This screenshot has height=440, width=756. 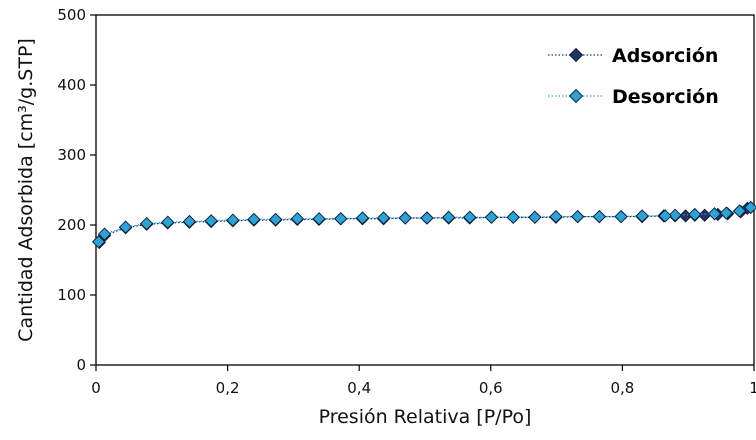 What do you see at coordinates (665, 97) in the screenshot?
I see `legend-label: Desorción` at bounding box center [665, 97].